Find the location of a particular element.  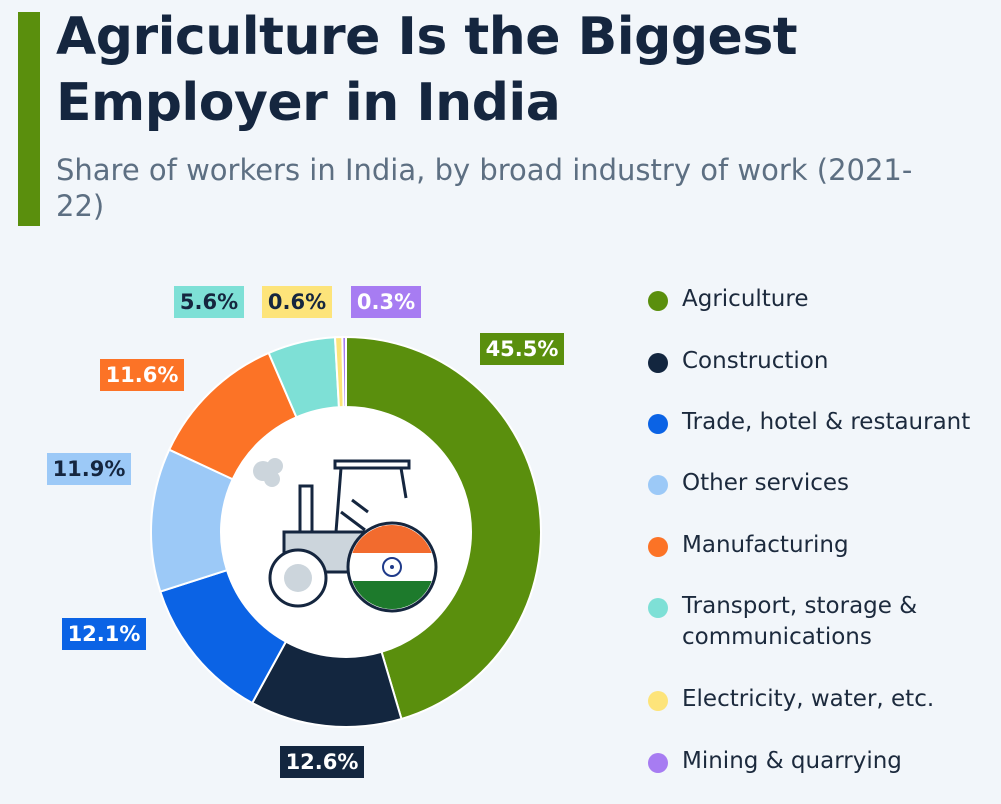

data-label-text: 12.6% is located at coordinates (322, 762).